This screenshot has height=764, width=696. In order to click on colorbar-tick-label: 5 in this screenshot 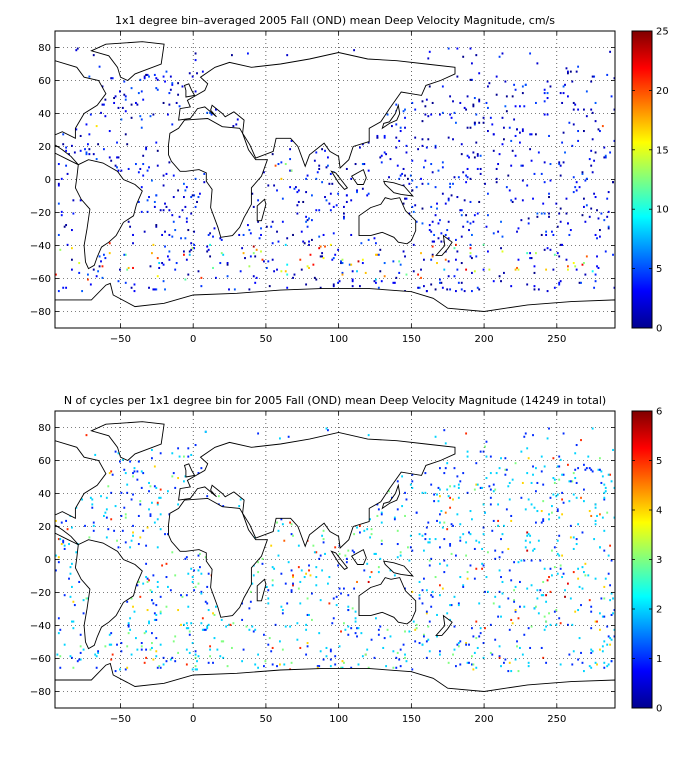, I will do `click(659, 461)`.